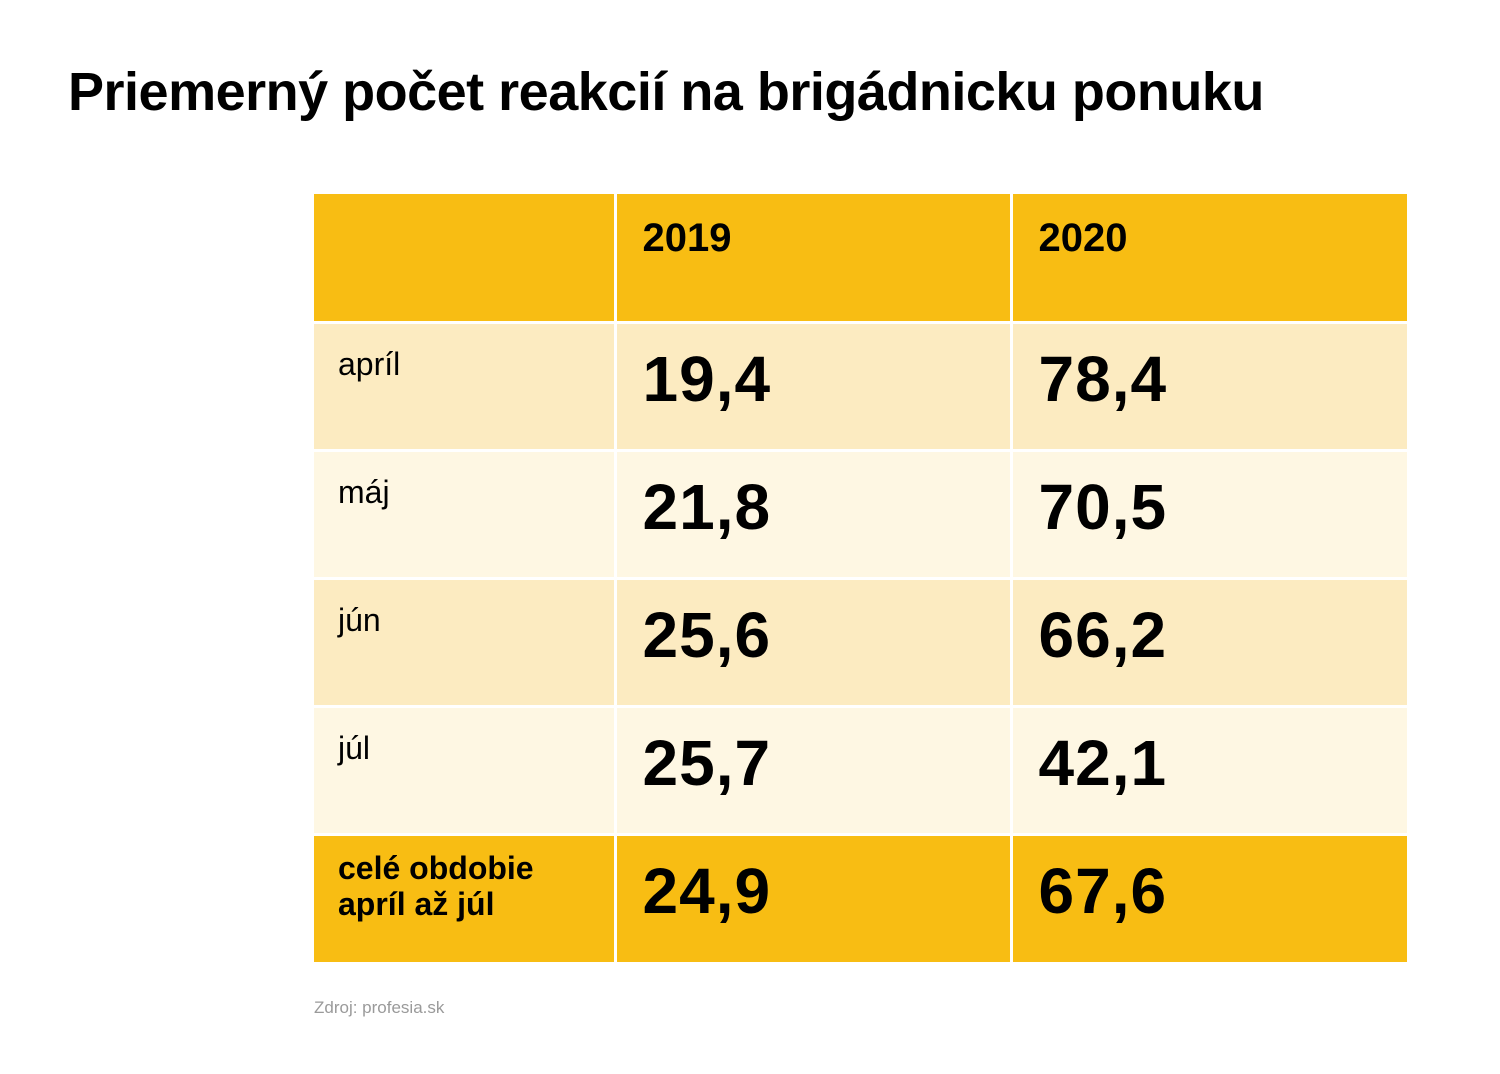  I want to click on column-label-2020: 2020, so click(1083, 238).